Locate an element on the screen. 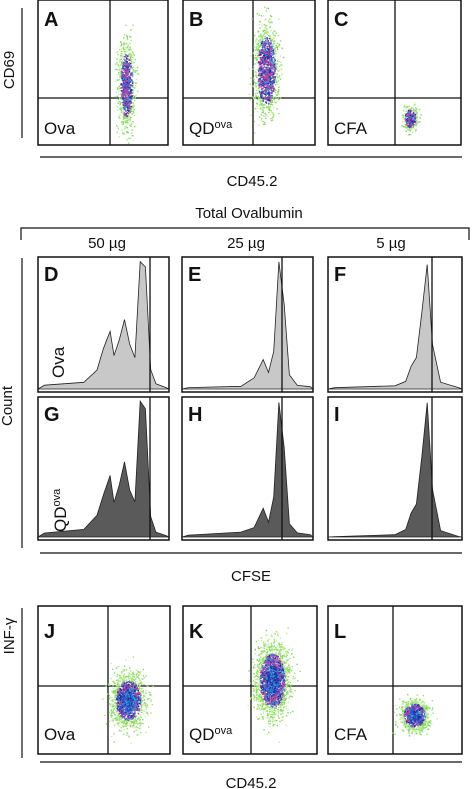 Image resolution: width=474 pixels, height=789 pixels. panel-a-condition: Ova is located at coordinates (60, 128).